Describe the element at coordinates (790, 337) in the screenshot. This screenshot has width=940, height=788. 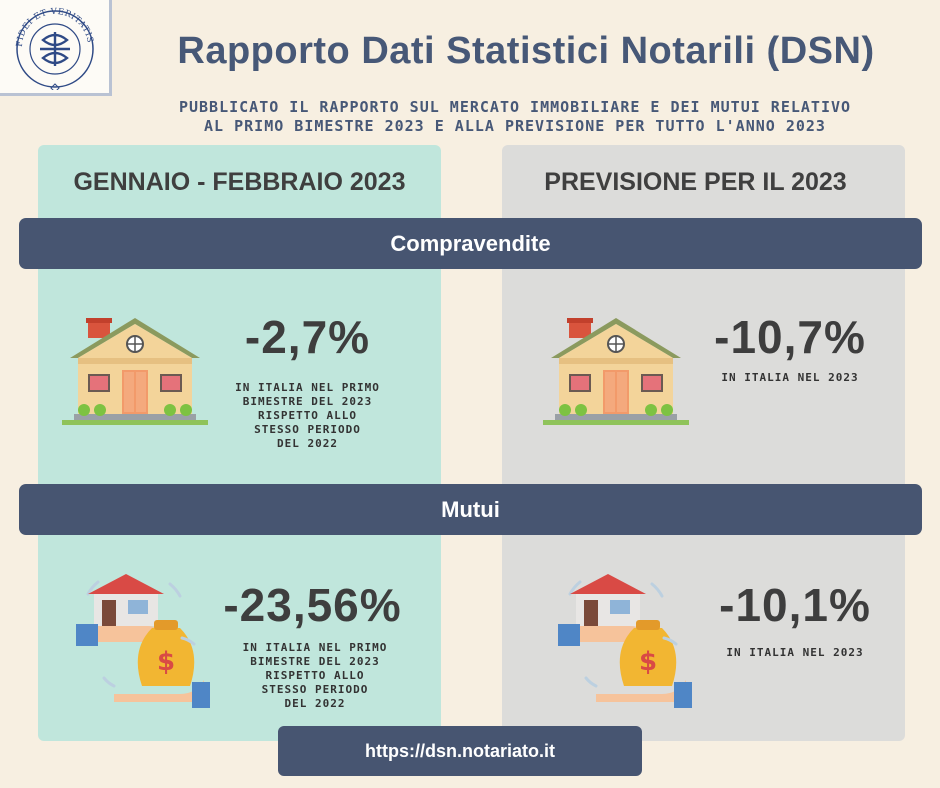
I see `compravendite-forecast-value: -10,7%` at that location.